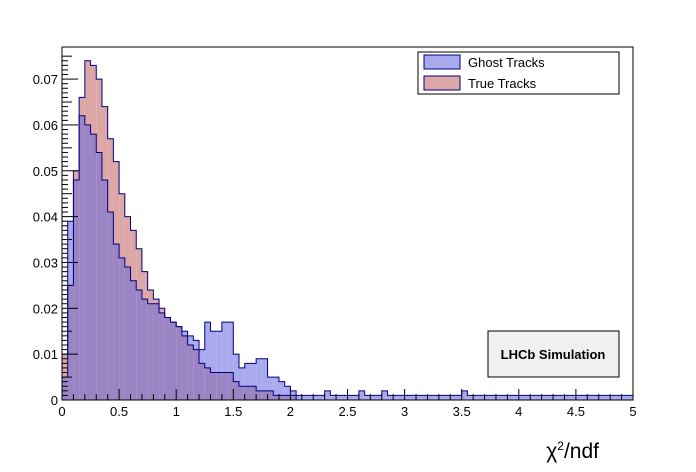 The image size is (696, 472). Describe the element at coordinates (61, 411) in the screenshot. I see `x-tick-label: 0` at that location.